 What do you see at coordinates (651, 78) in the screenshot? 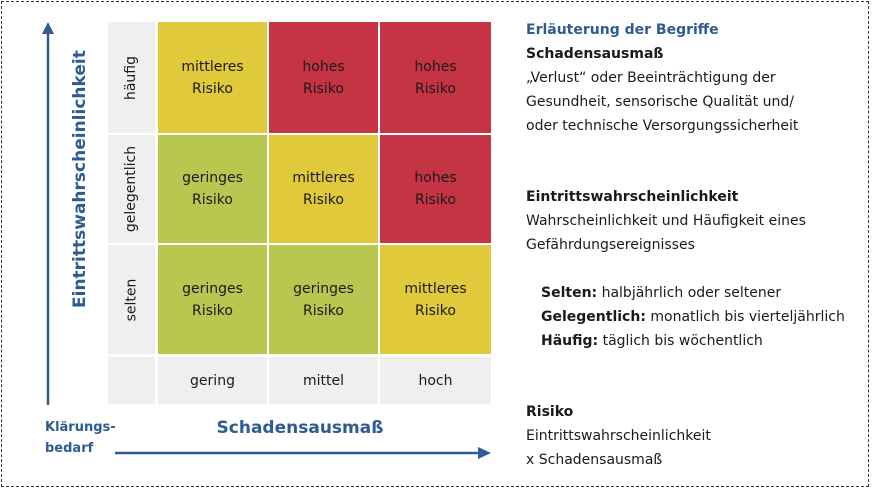
I see `schaden-line: „Verlust“ oder Beeinträchtigung der` at bounding box center [651, 78].